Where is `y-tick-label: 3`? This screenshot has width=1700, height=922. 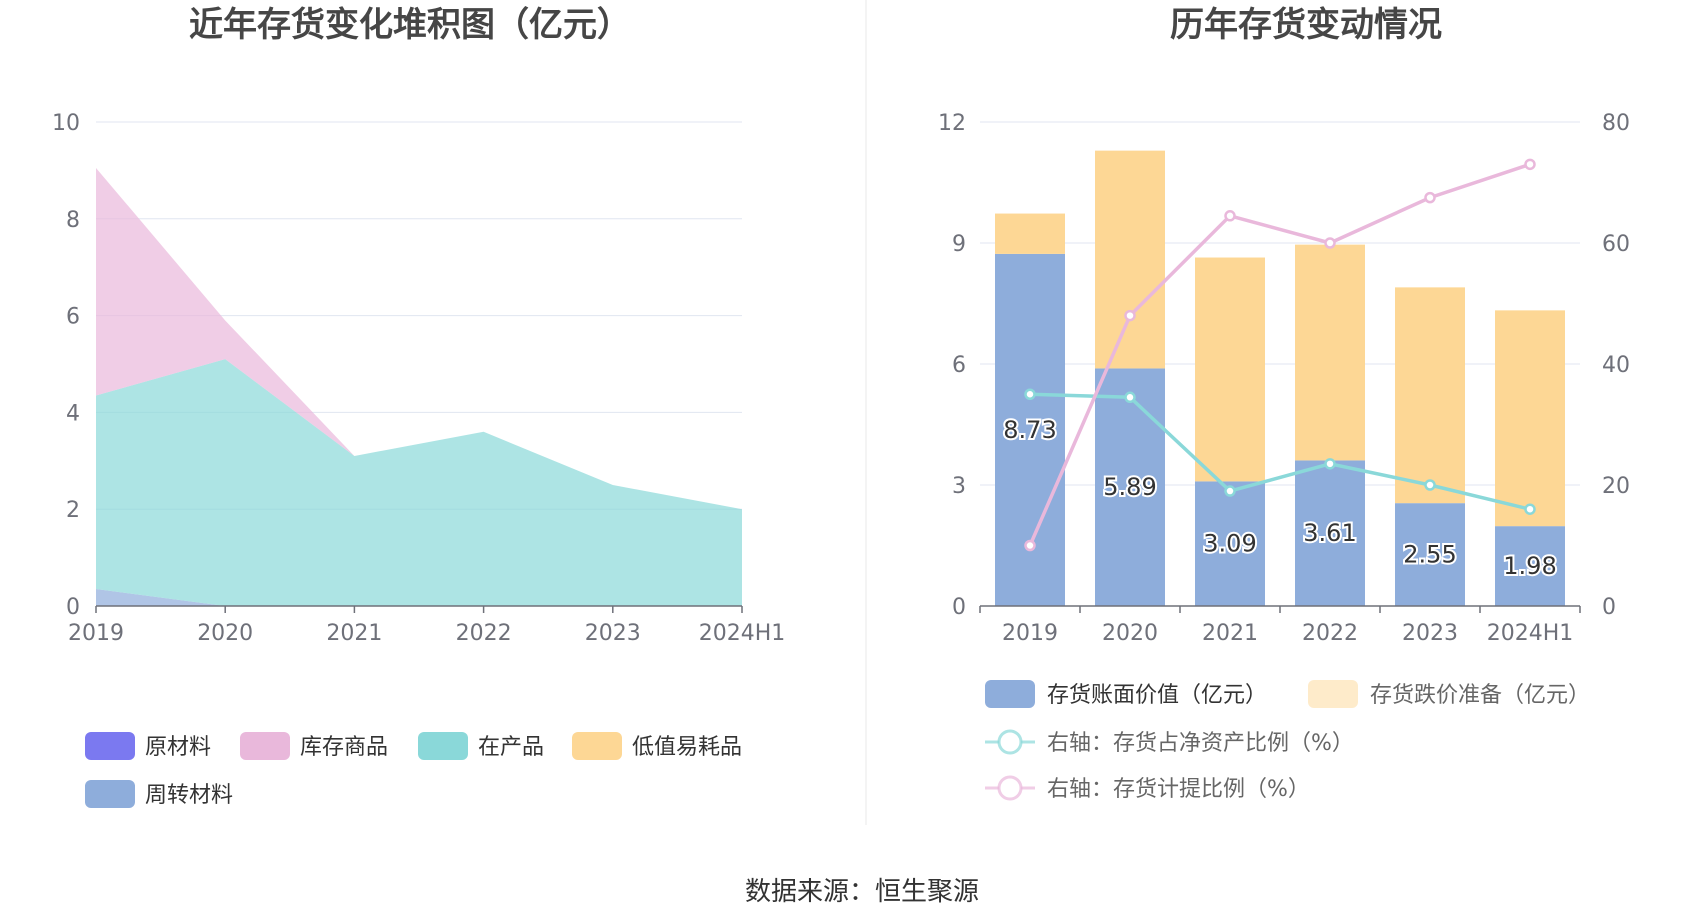
y-tick-label: 3 is located at coordinates (959, 486).